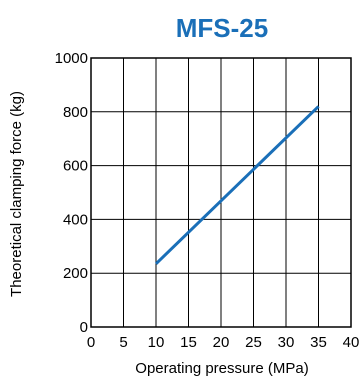  Describe the element at coordinates (188, 342) in the screenshot. I see `x-tick-label: 15` at that location.